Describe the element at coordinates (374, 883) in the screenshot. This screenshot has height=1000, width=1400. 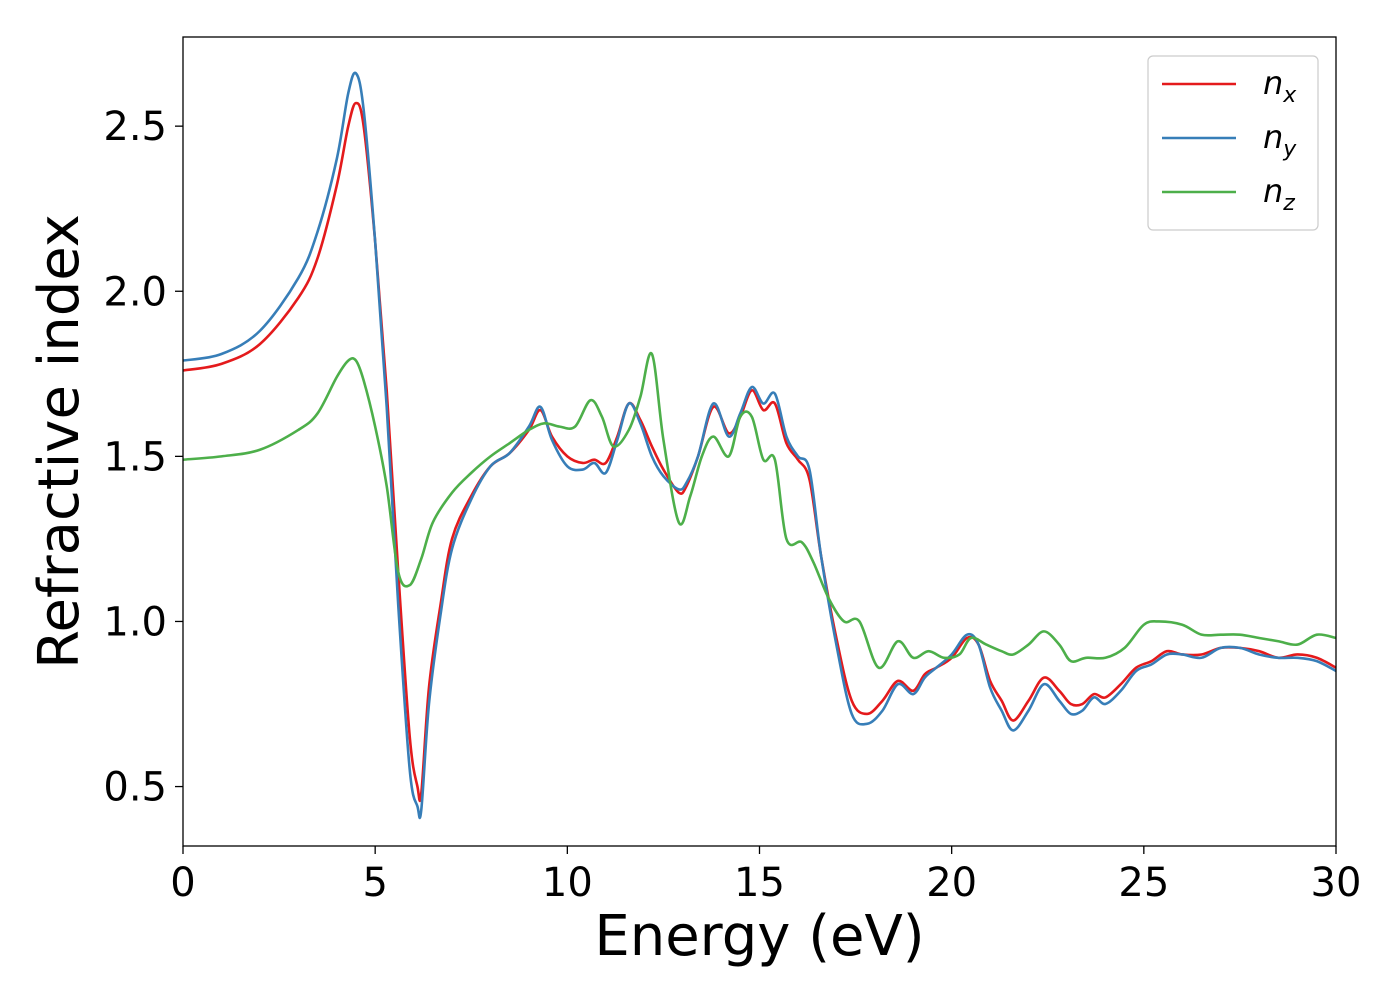
I see `x-tick-label: 5` at that location.